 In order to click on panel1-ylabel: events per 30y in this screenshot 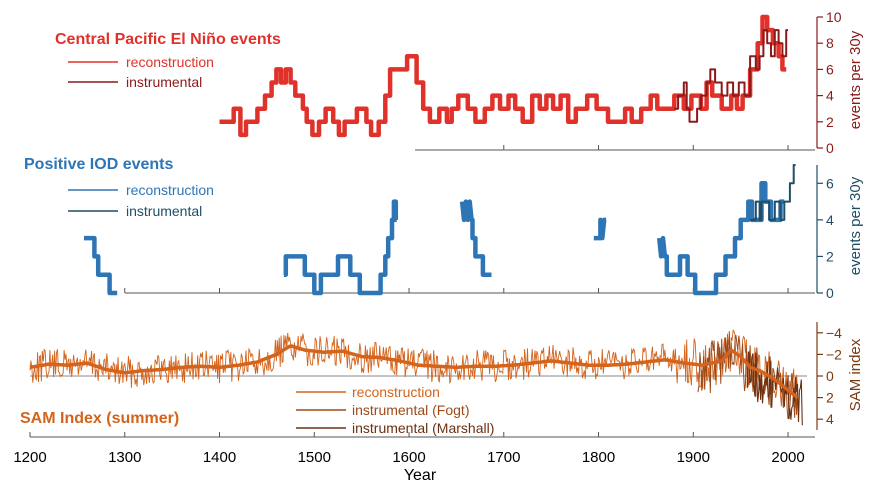, I will do `click(855, 79)`.